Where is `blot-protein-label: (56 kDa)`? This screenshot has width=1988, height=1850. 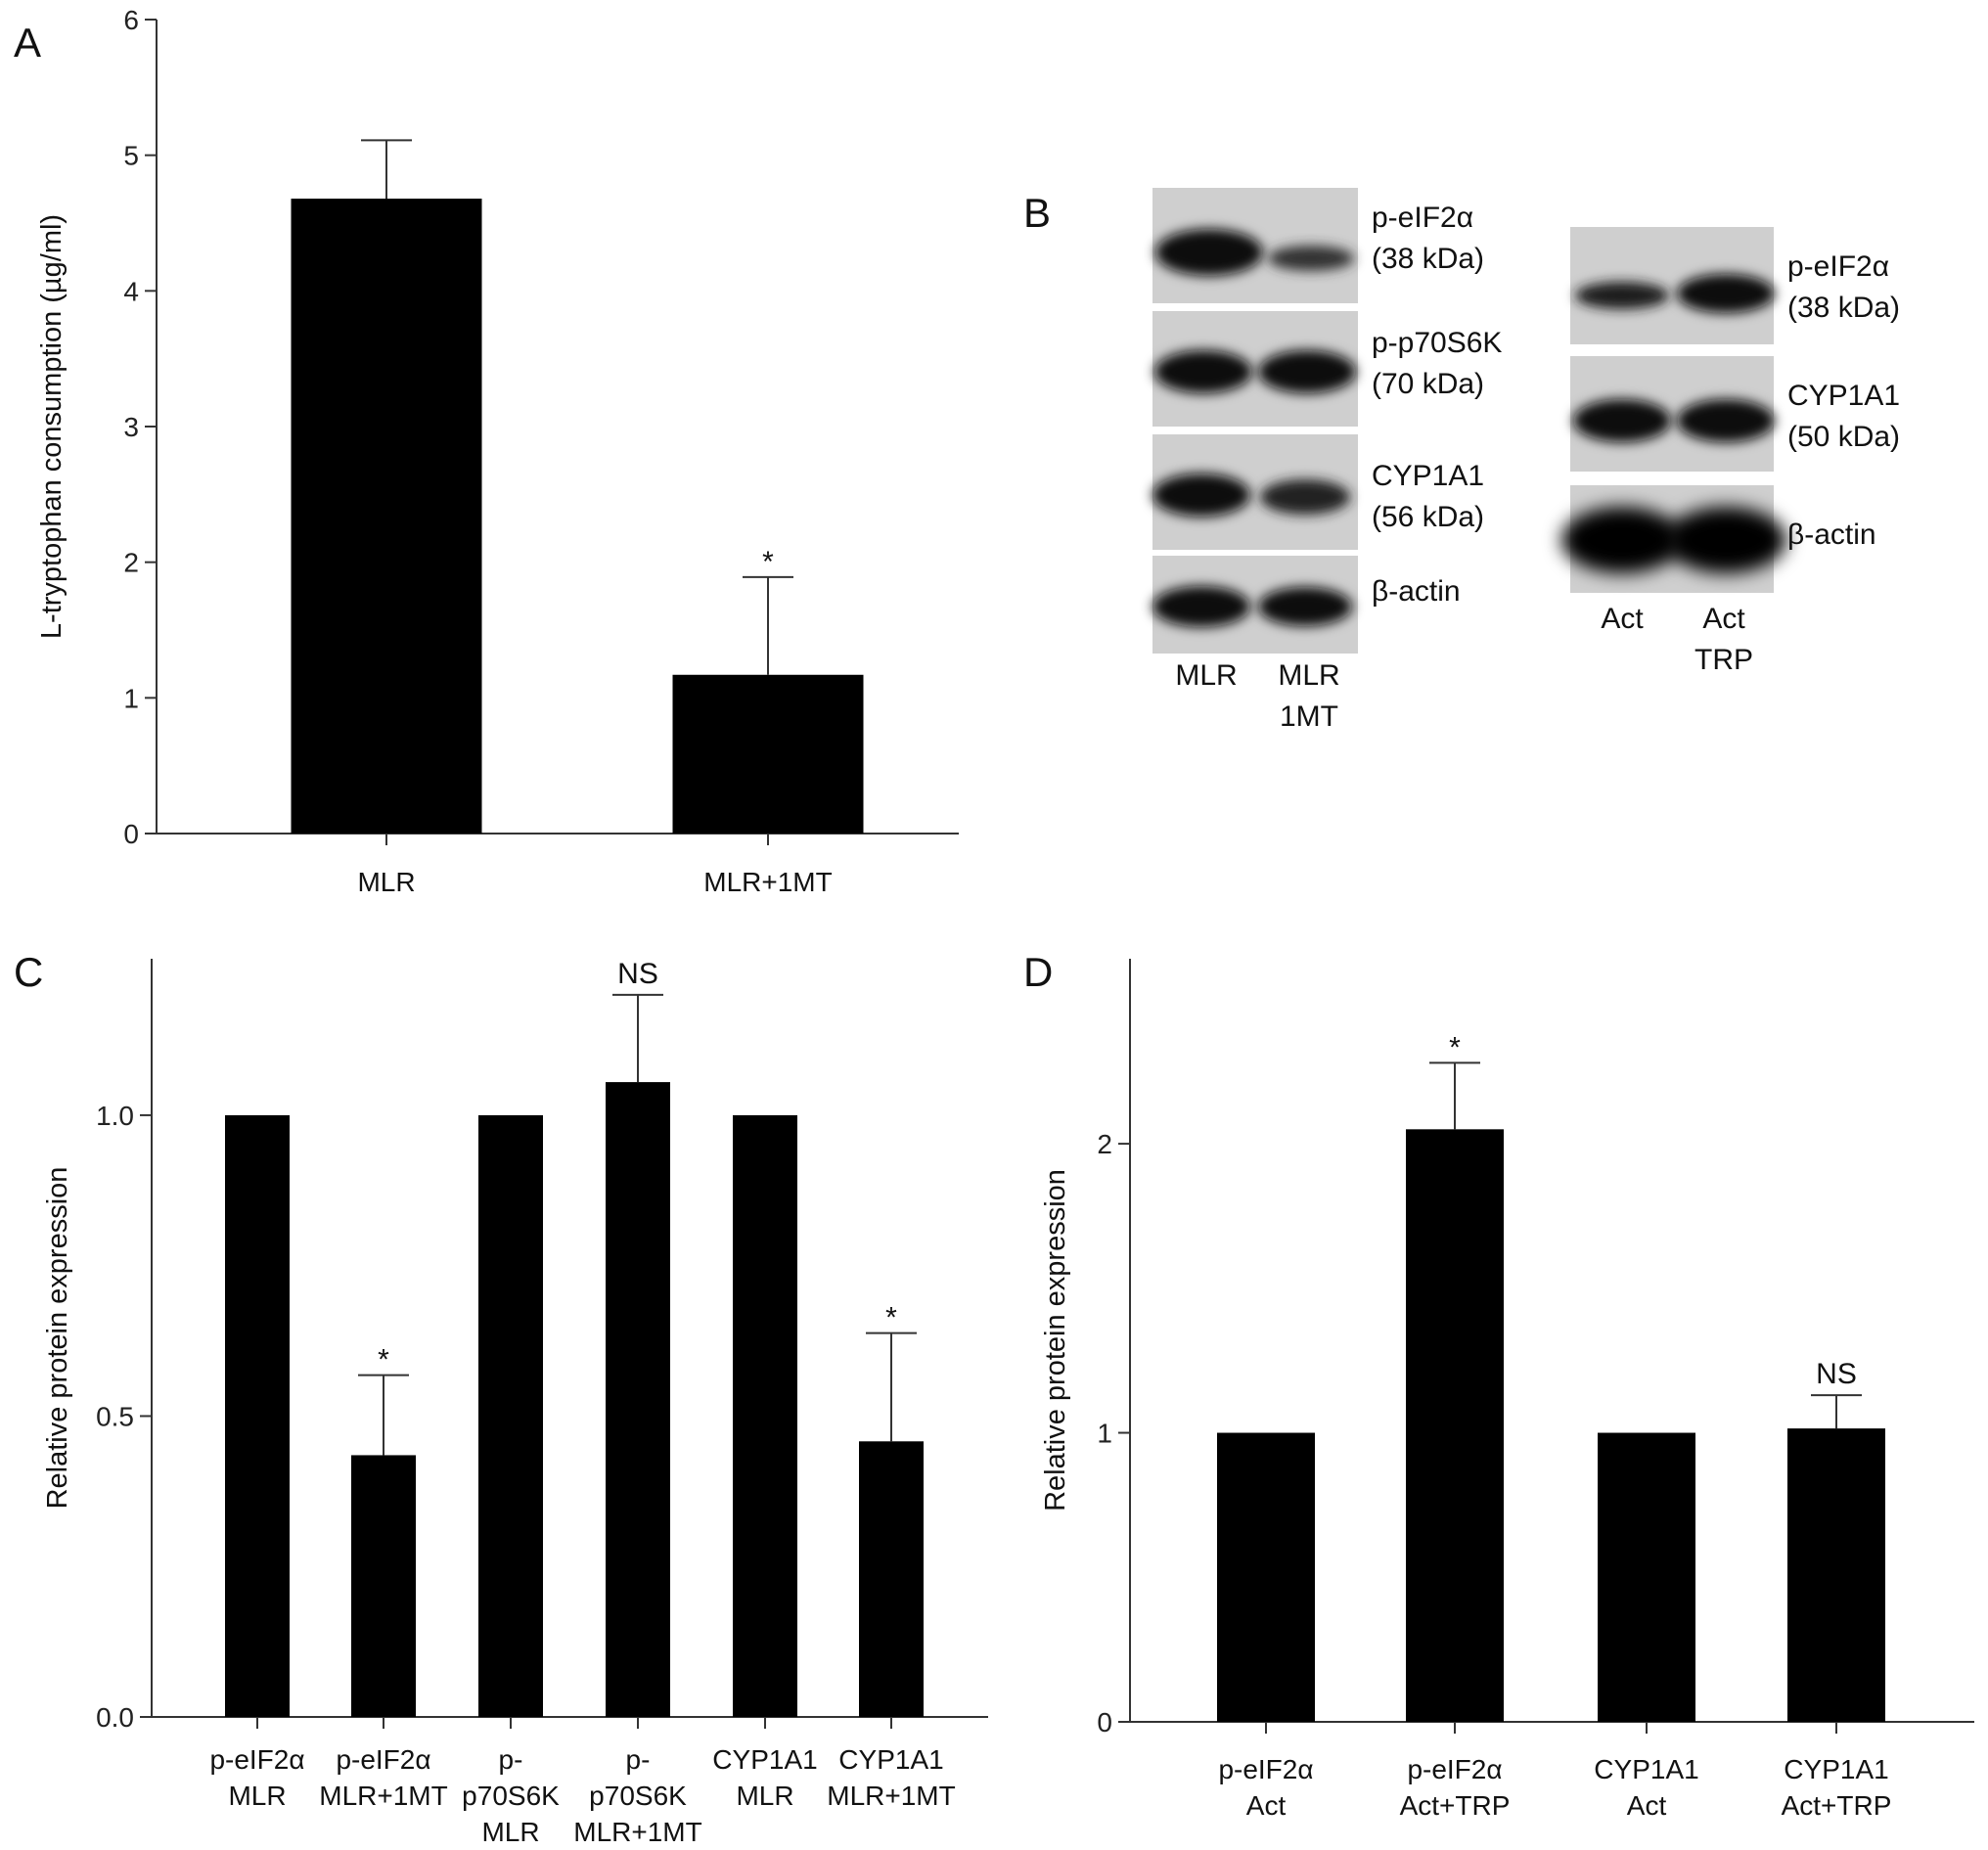 blot-protein-label: (56 kDa) is located at coordinates (1428, 517).